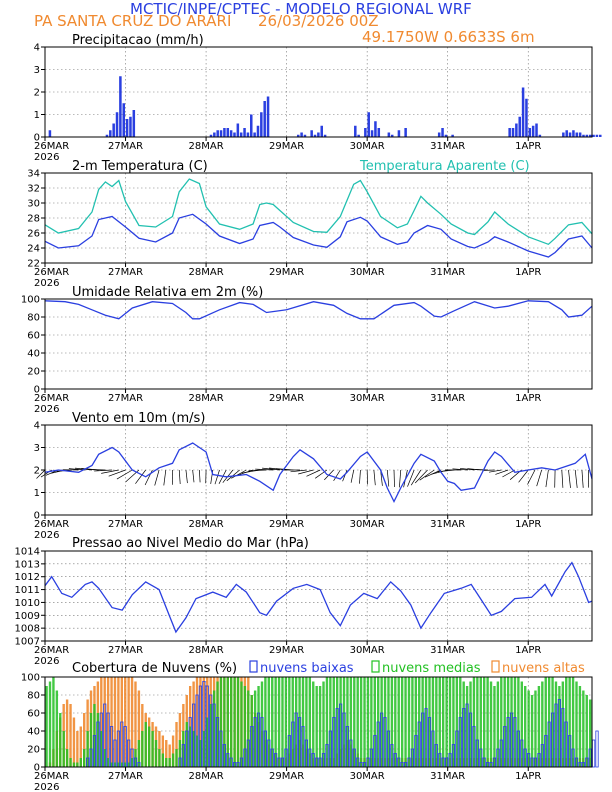 The width and height of the screenshot is (612, 792). I want to click on wind-speed-line, so click(318, 472).